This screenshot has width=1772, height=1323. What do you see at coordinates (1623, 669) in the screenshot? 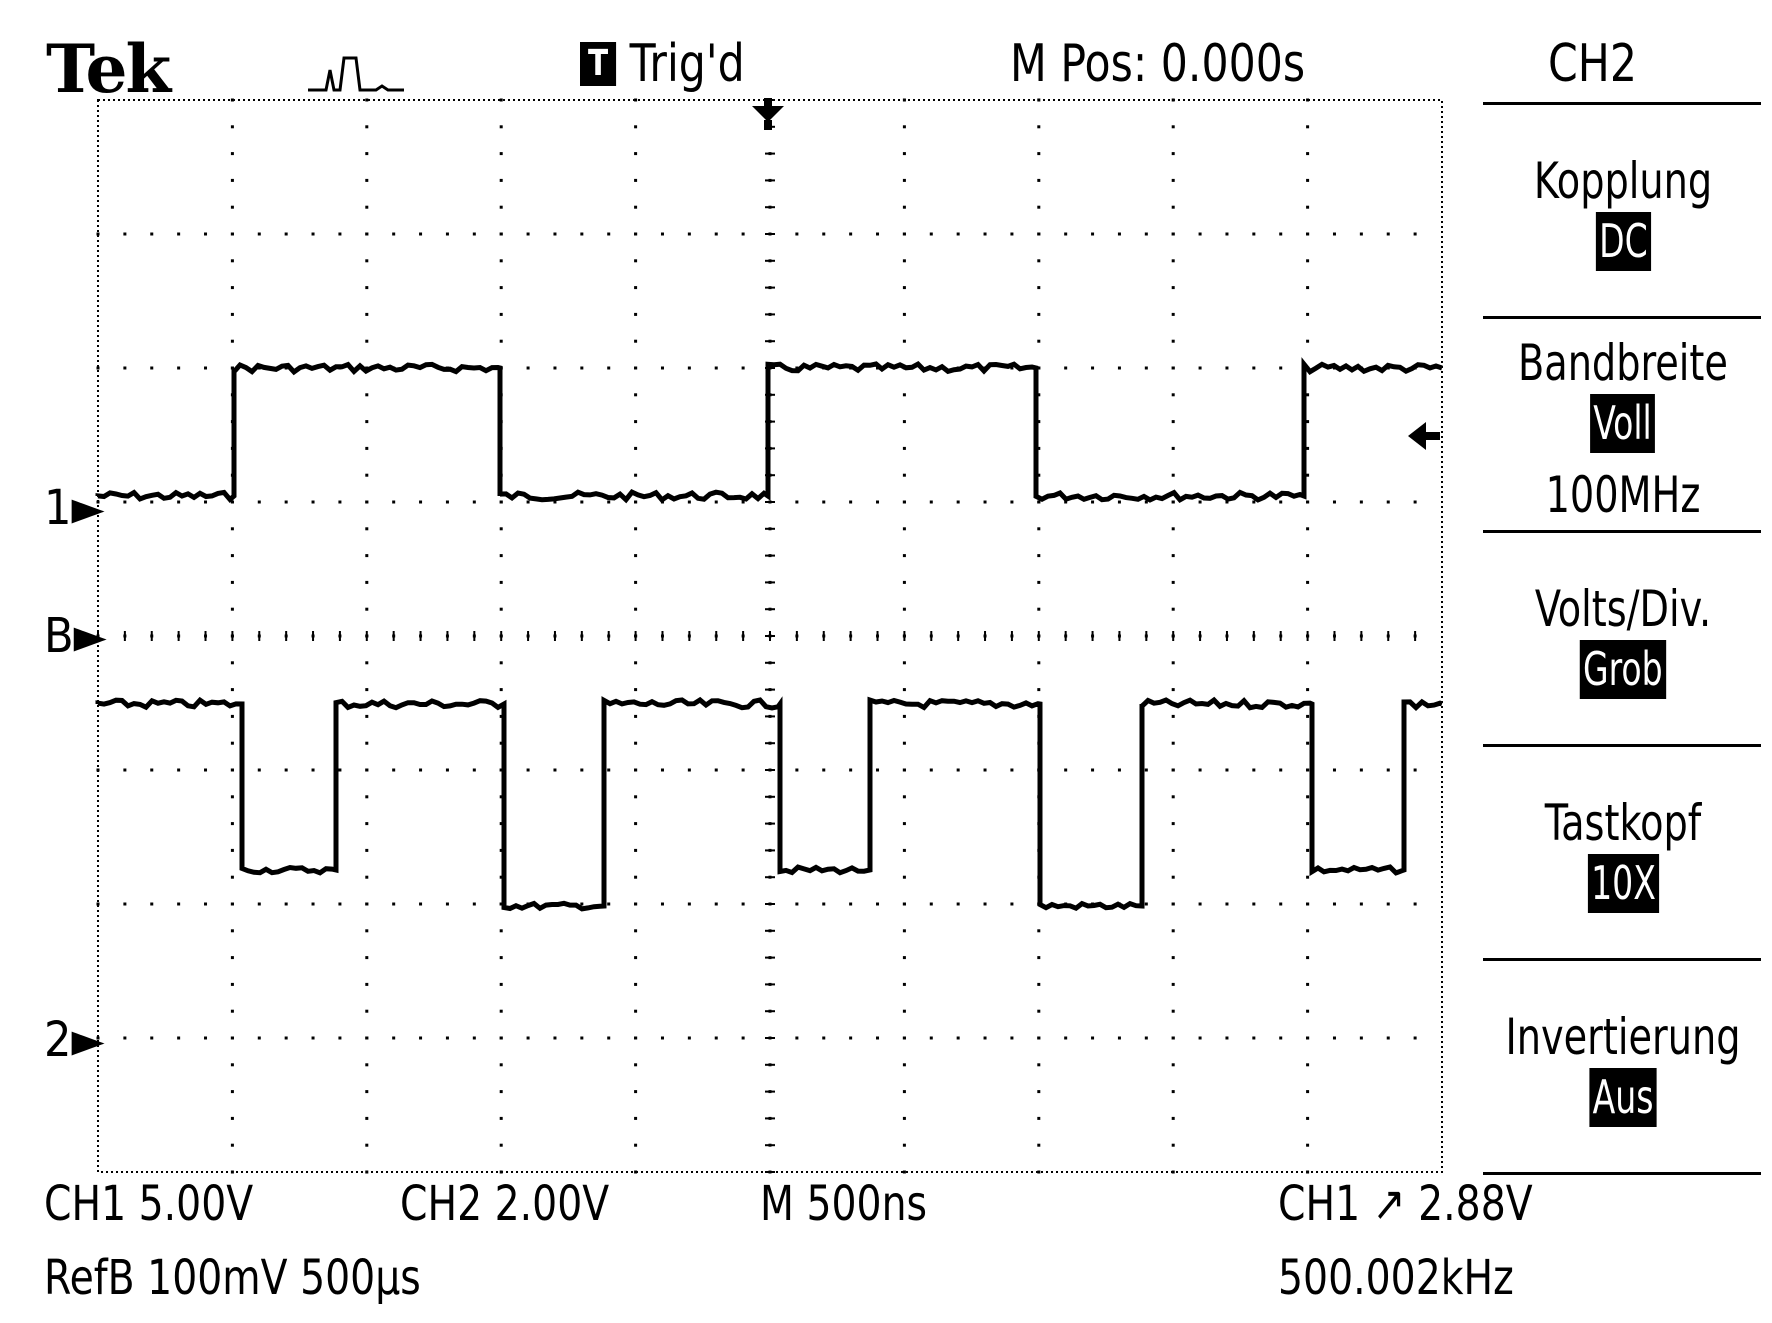
I see `menu-item-volts-div-value: Grob` at bounding box center [1623, 669].